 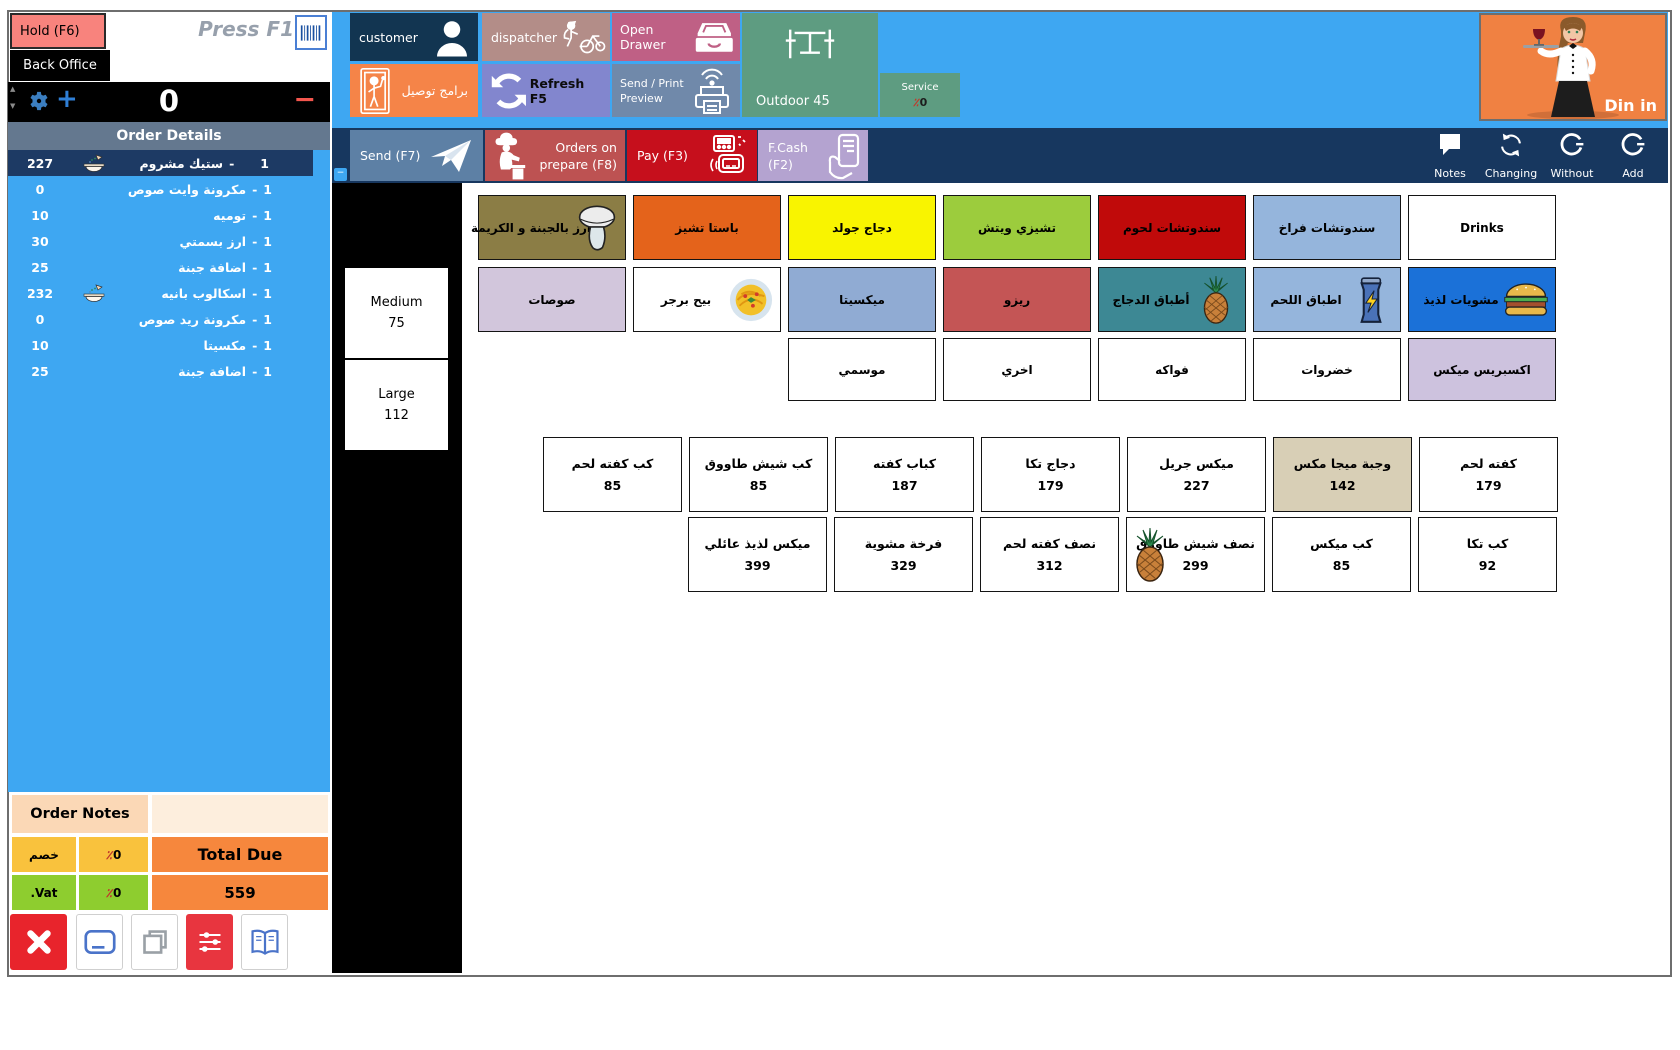 I want to click on order-item-row: 227 ستيك مشروم - 1, so click(x=160, y=163).